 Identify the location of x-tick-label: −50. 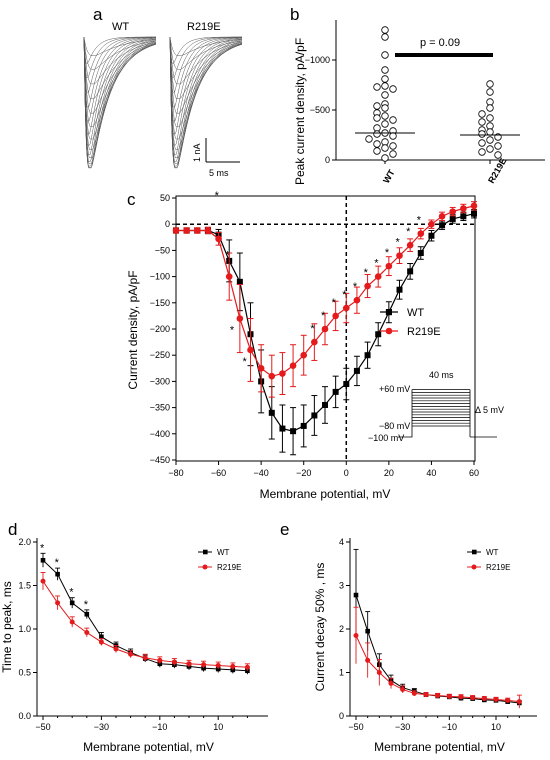
(42, 727).